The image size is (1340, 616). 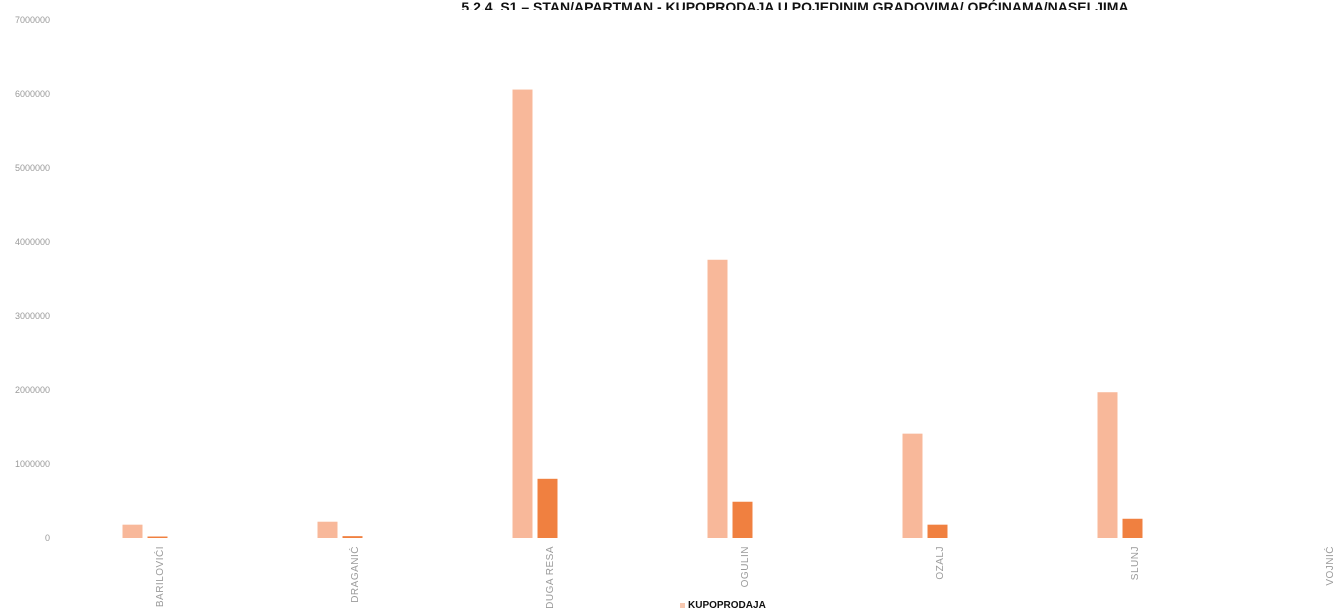 I want to click on y-tick-label: 7000000, so click(x=32, y=20).